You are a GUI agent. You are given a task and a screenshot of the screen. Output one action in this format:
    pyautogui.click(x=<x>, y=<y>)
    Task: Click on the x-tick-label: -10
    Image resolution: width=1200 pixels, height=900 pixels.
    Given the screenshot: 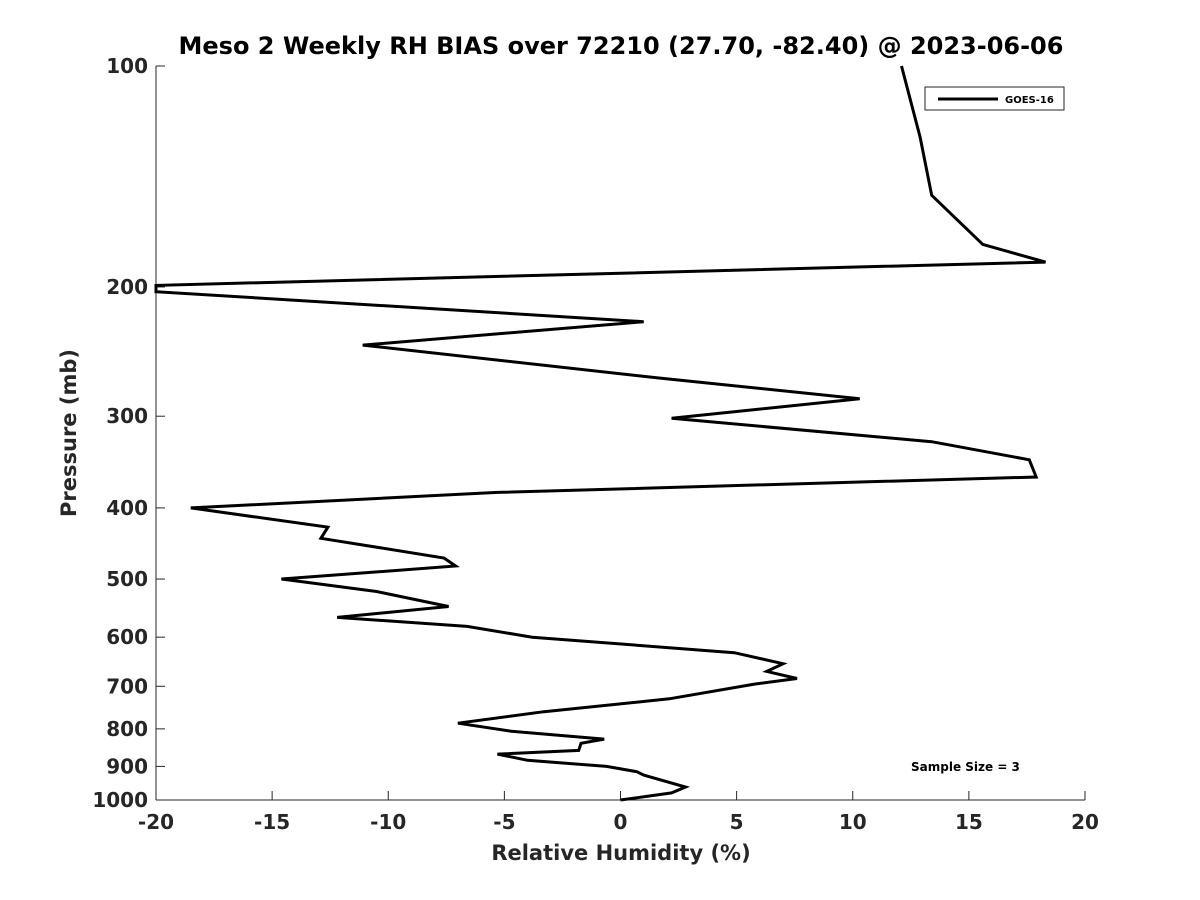 What is the action you would take?
    pyautogui.click(x=388, y=822)
    